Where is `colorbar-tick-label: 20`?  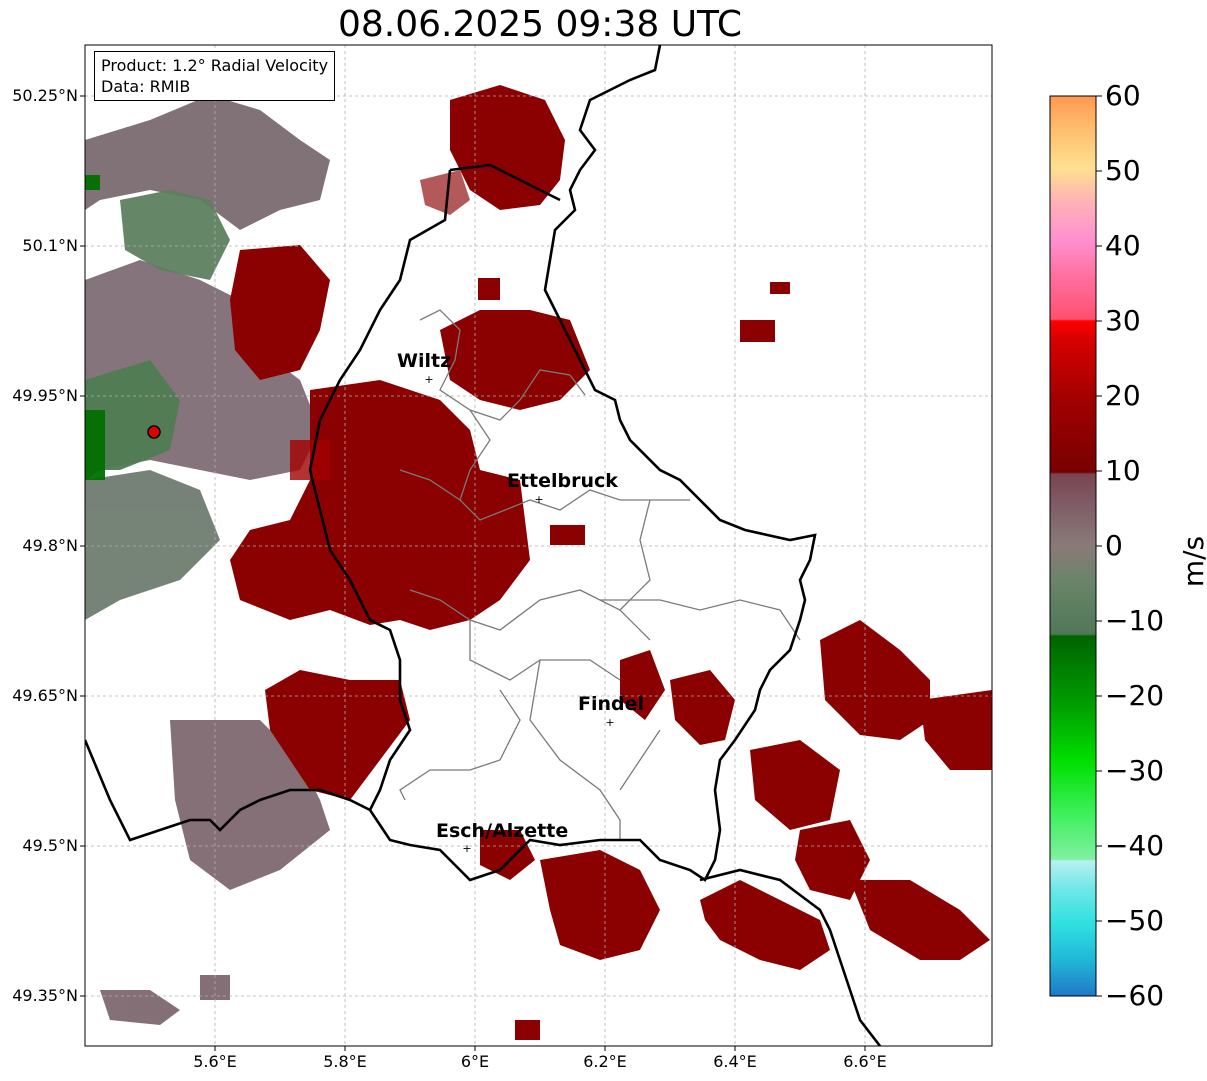 colorbar-tick-label: 20 is located at coordinates (1123, 395).